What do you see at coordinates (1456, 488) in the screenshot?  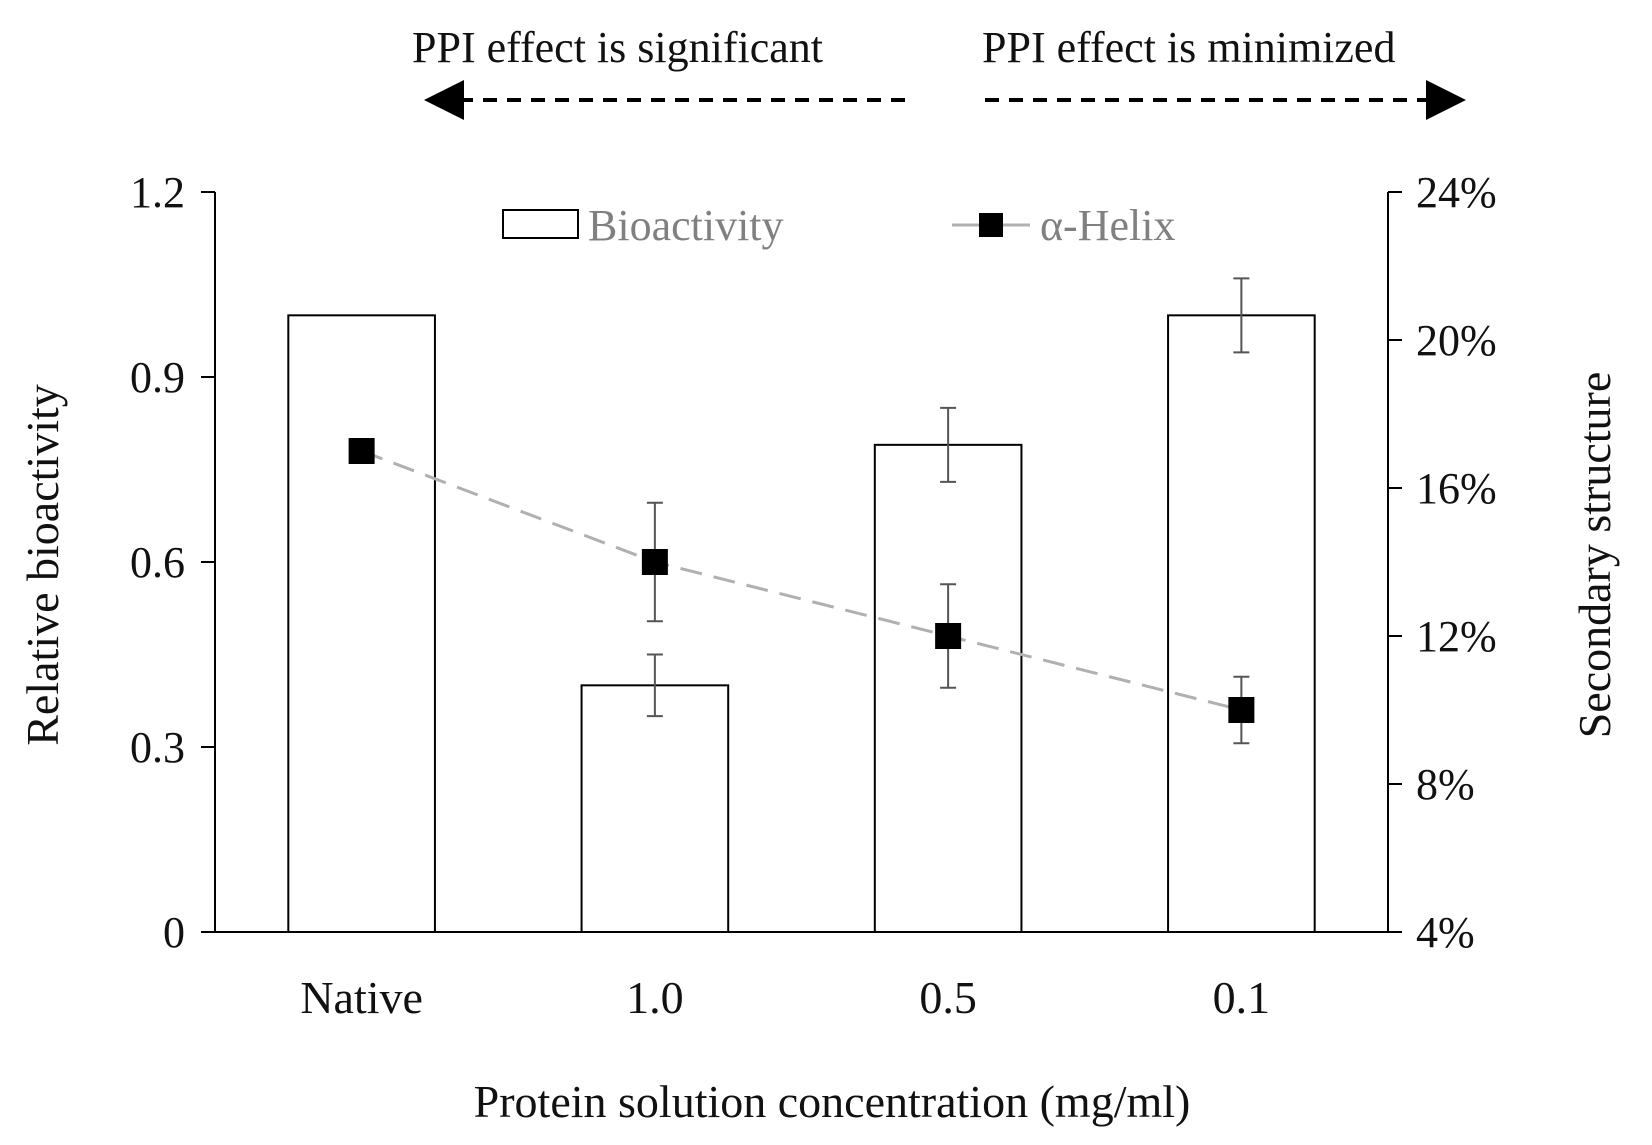 I see `right-tick-label: 16%` at bounding box center [1456, 488].